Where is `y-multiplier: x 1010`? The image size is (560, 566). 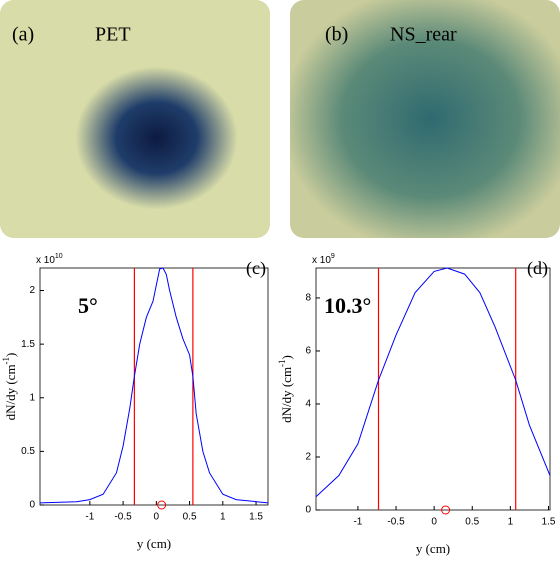
y-multiplier: x 1010 is located at coordinates (49, 259).